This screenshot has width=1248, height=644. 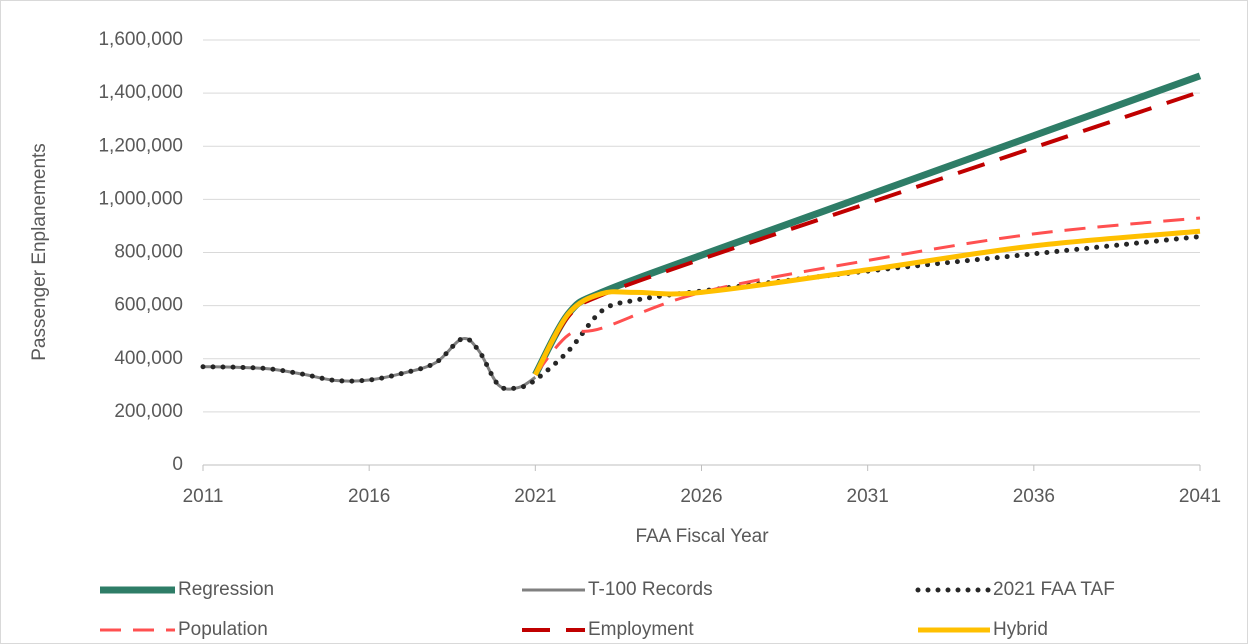 I want to click on x-axis-title: FAA Fiscal Year, so click(x=702, y=536).